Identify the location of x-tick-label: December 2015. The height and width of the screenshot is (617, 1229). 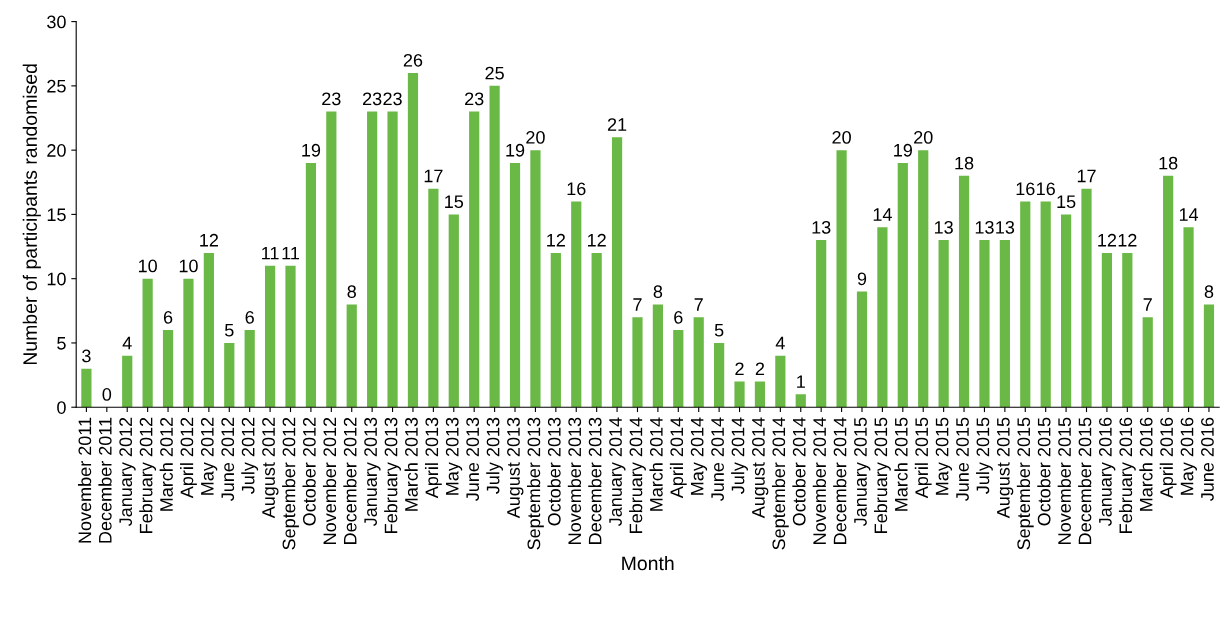
(1085, 480).